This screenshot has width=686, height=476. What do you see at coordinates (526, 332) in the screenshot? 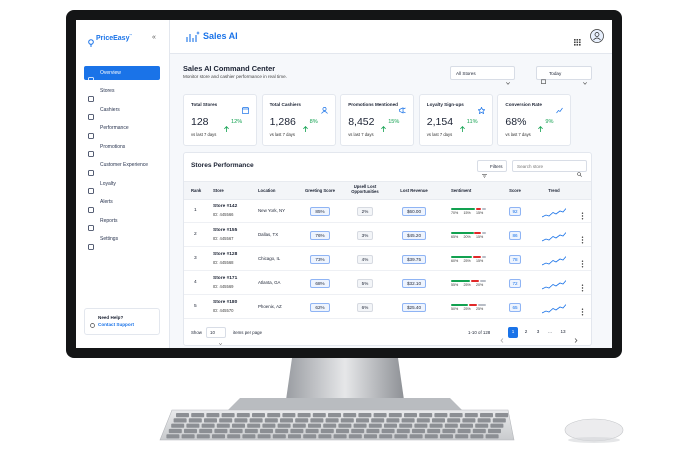
I see `page-button: 2` at bounding box center [526, 332].